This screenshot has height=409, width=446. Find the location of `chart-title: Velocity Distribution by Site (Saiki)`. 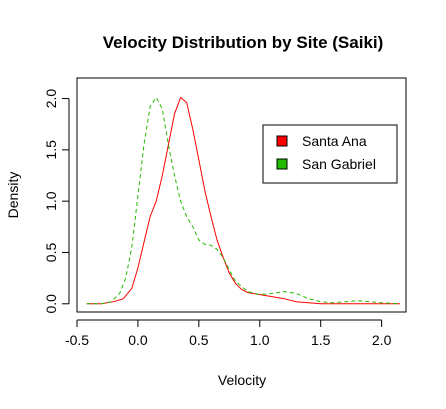

chart-title: Velocity Distribution by Site (Saiki) is located at coordinates (243, 42).